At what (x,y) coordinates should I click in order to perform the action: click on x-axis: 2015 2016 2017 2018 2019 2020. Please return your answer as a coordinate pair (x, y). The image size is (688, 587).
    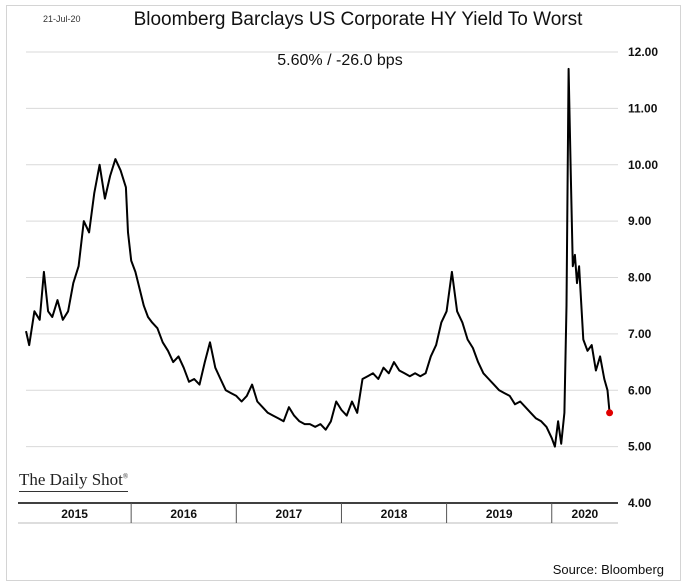
    Looking at the image, I should click on (318, 513).